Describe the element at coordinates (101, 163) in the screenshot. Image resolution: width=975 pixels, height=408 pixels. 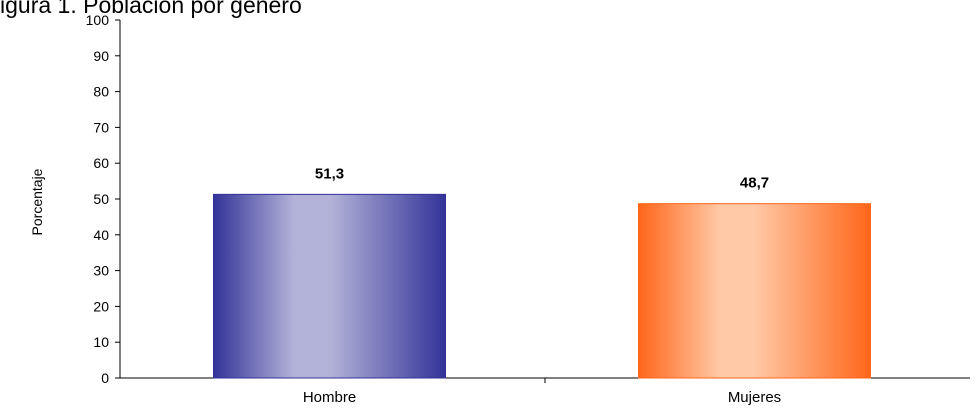
I see `y-tick-label: 60` at that location.